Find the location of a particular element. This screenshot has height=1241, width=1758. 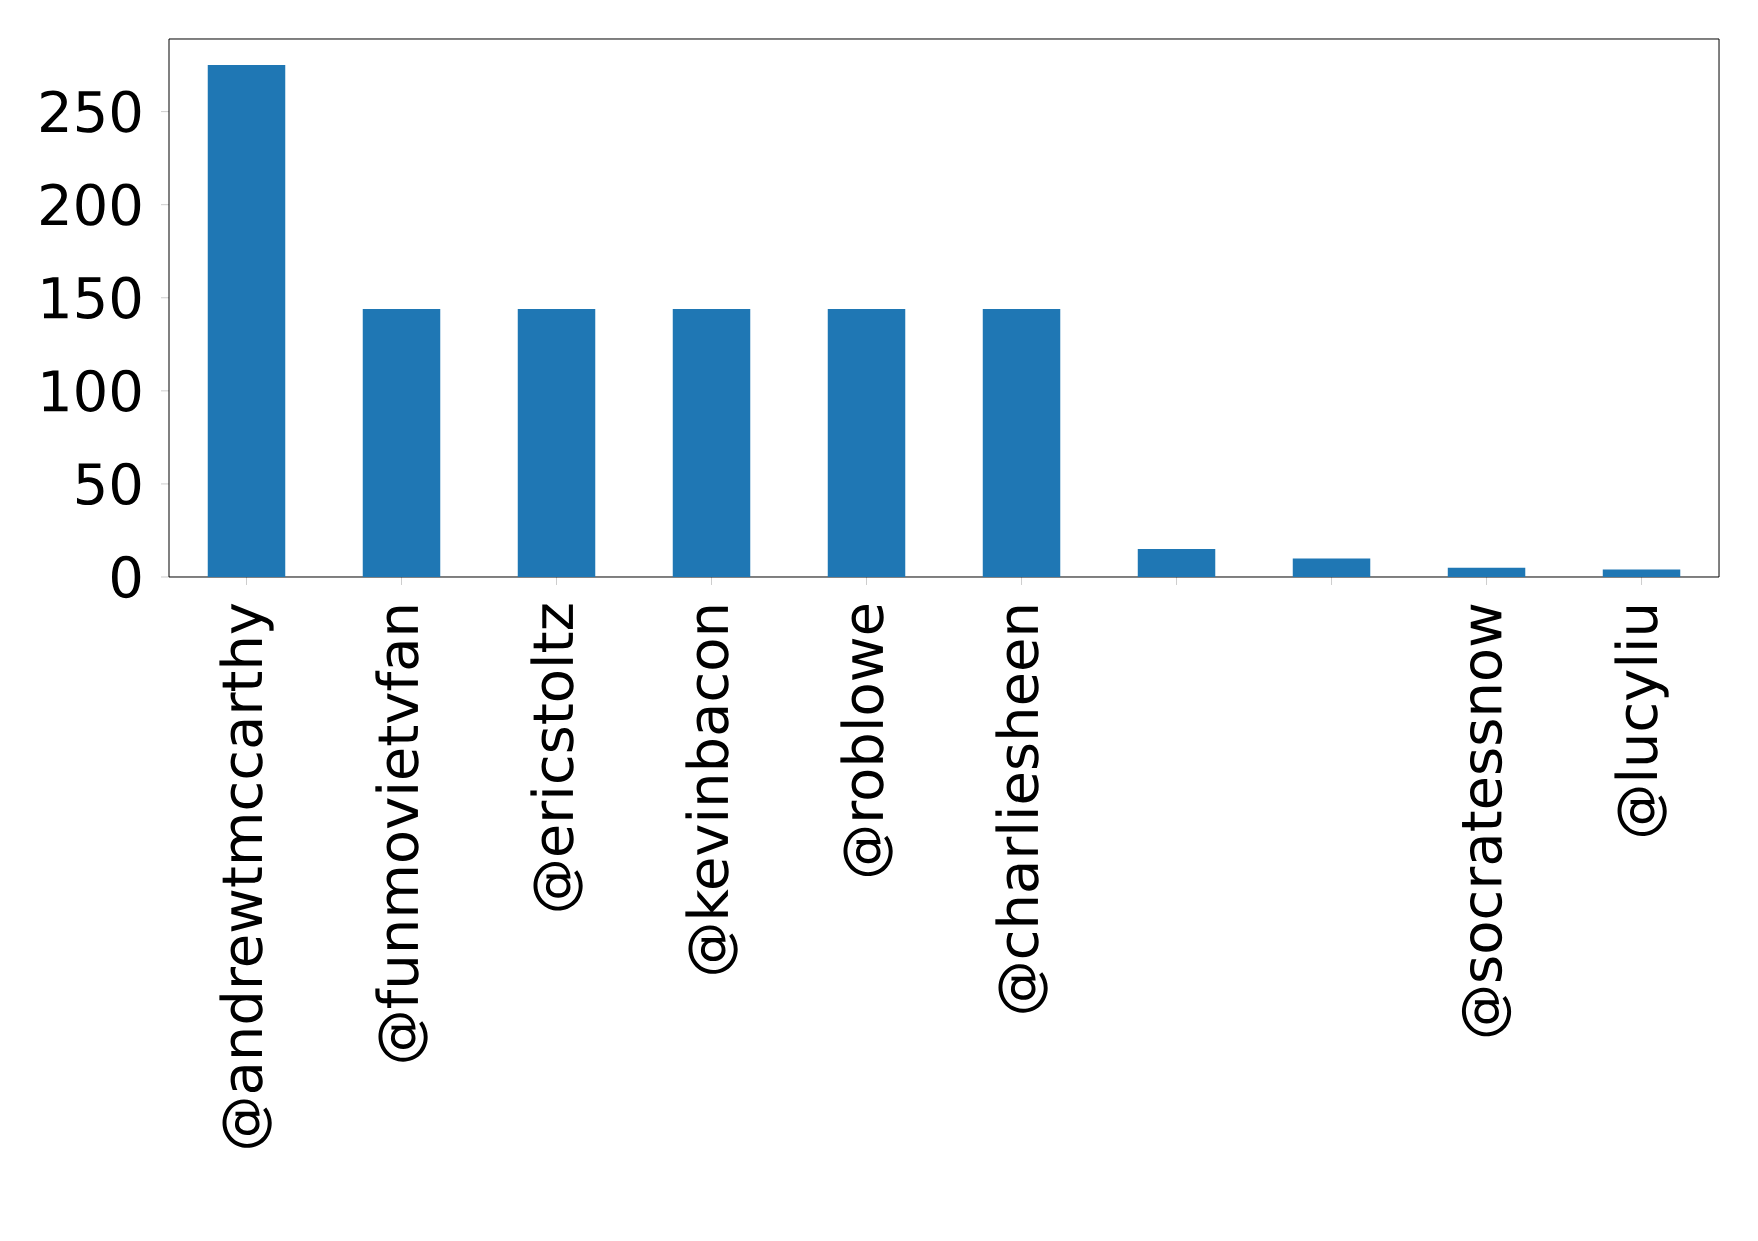

x-tick-label: @funmovietvfan is located at coordinates (401, 834).